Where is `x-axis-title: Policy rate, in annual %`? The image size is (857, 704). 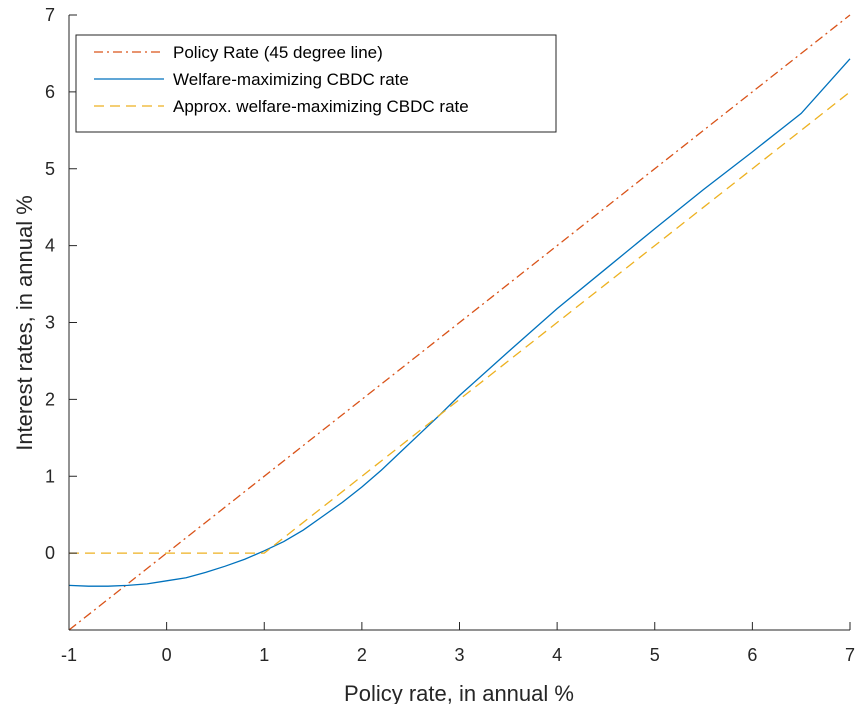
x-axis-title: Policy rate, in annual % is located at coordinates (459, 692).